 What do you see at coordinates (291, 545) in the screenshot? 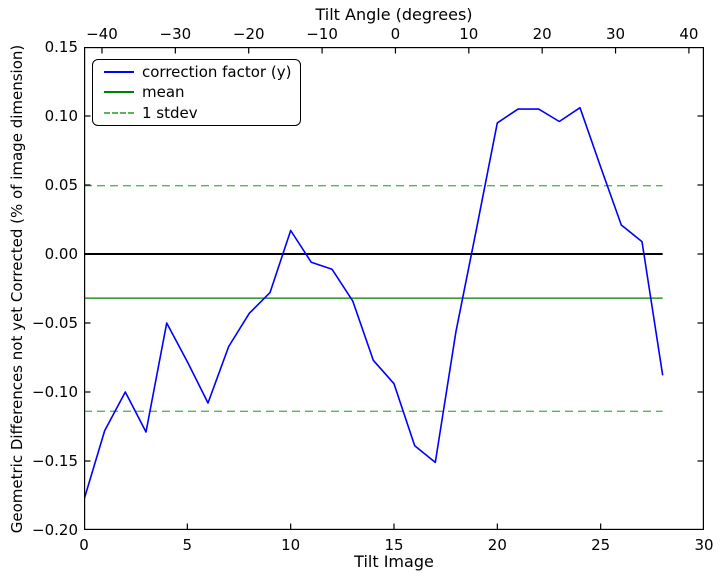
I see `x-tick-label: 10` at bounding box center [291, 545].